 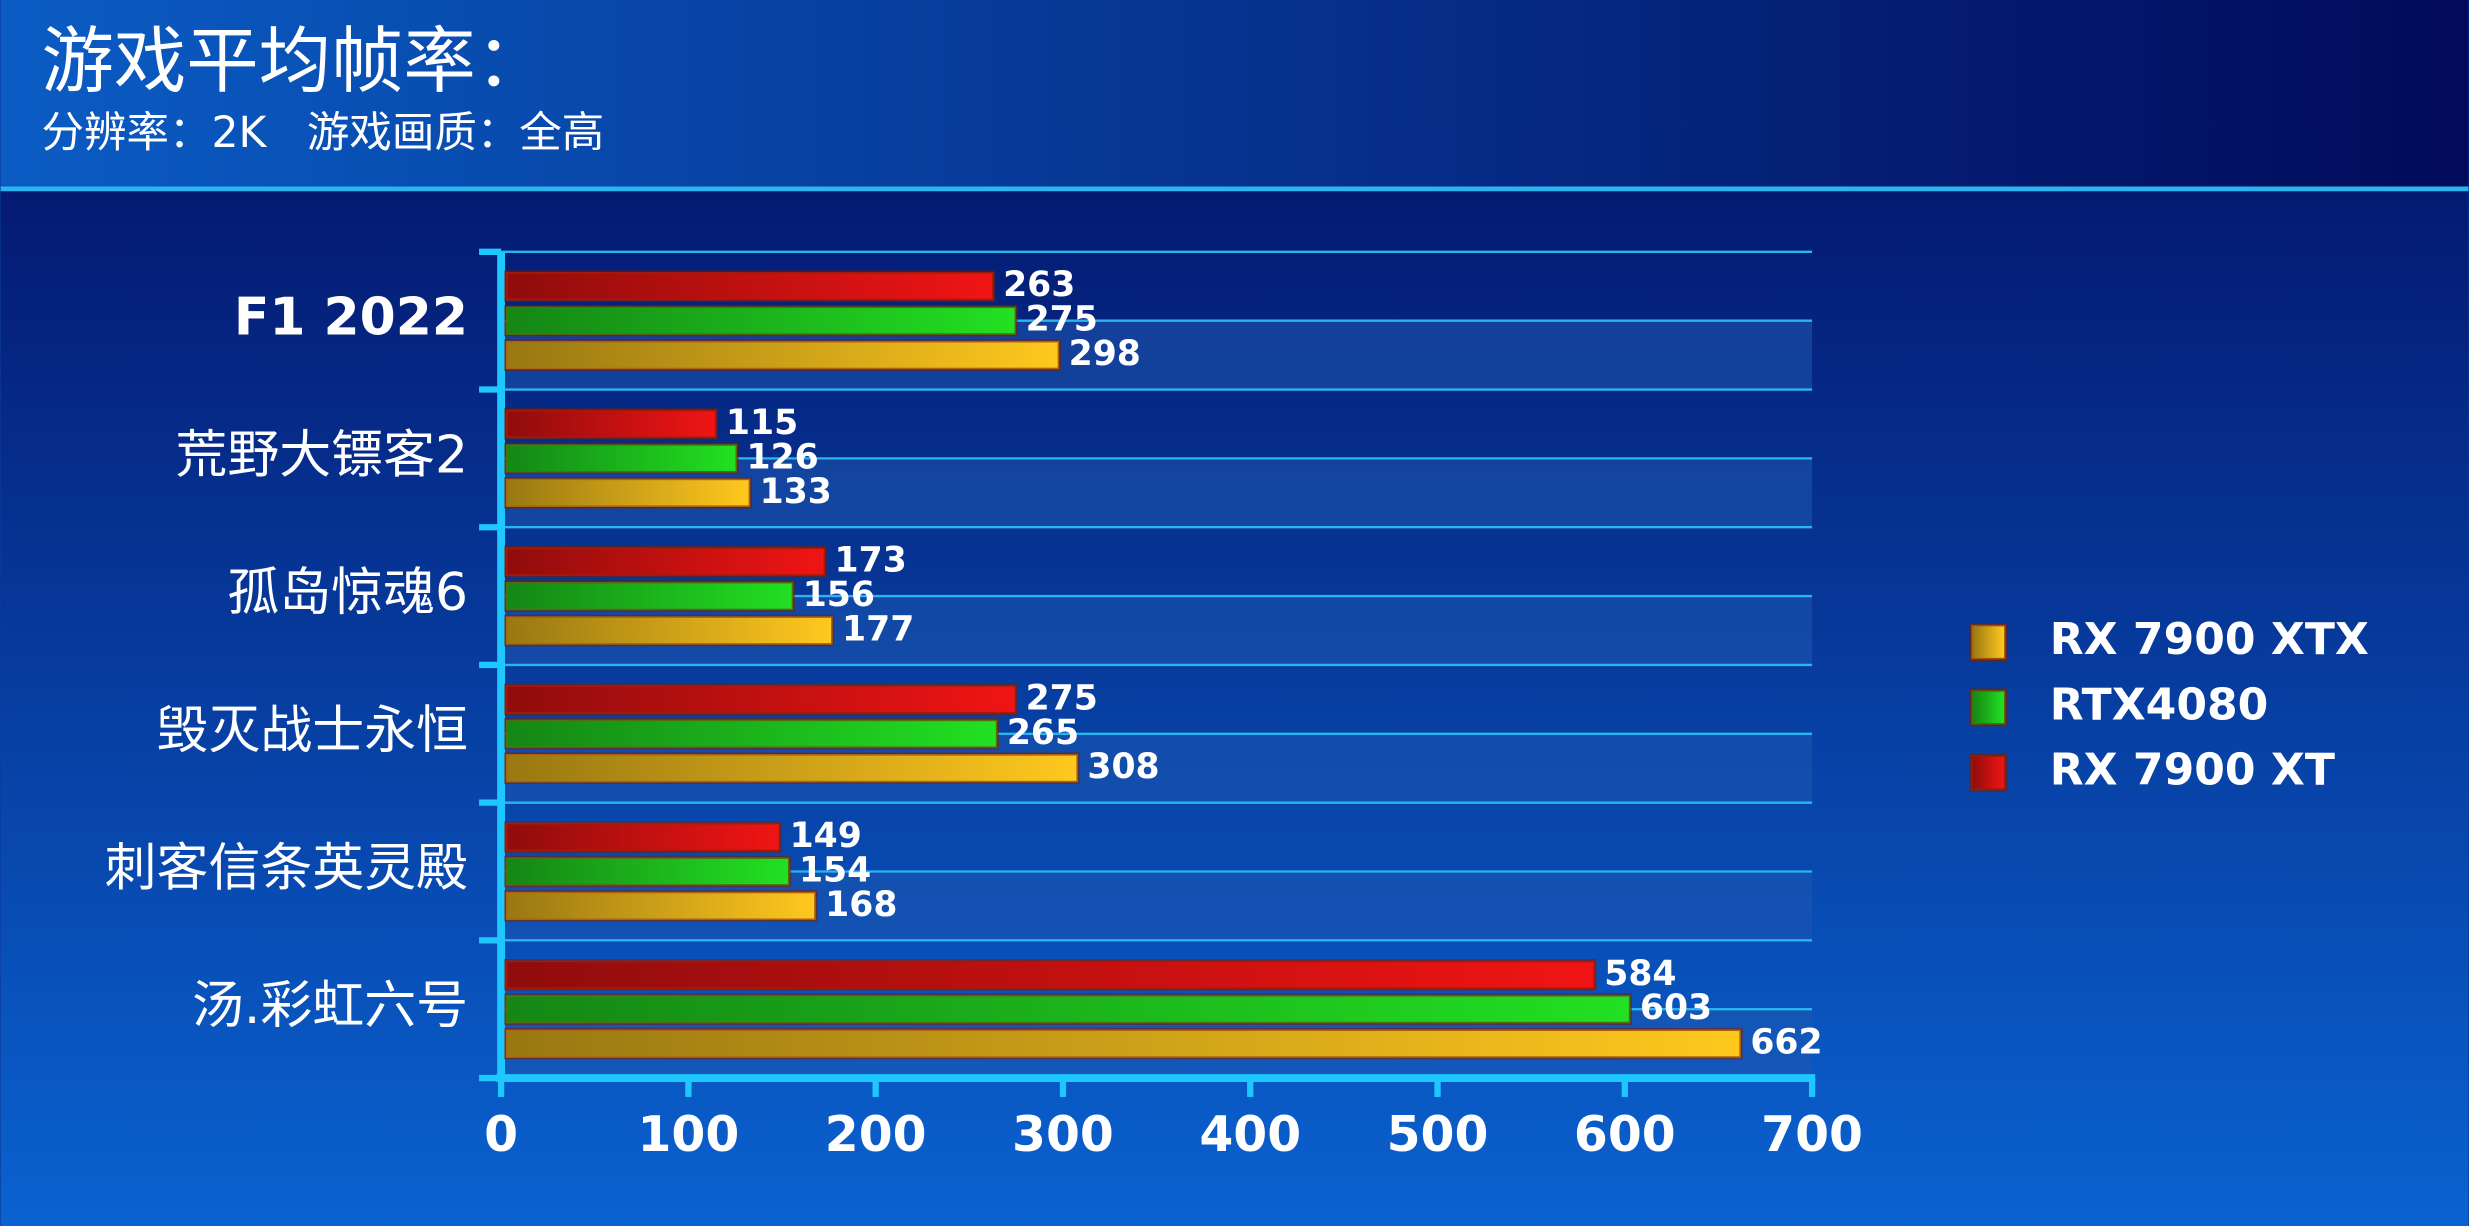 What do you see at coordinates (1123, 767) in the screenshot?
I see `value-label: 308` at bounding box center [1123, 767].